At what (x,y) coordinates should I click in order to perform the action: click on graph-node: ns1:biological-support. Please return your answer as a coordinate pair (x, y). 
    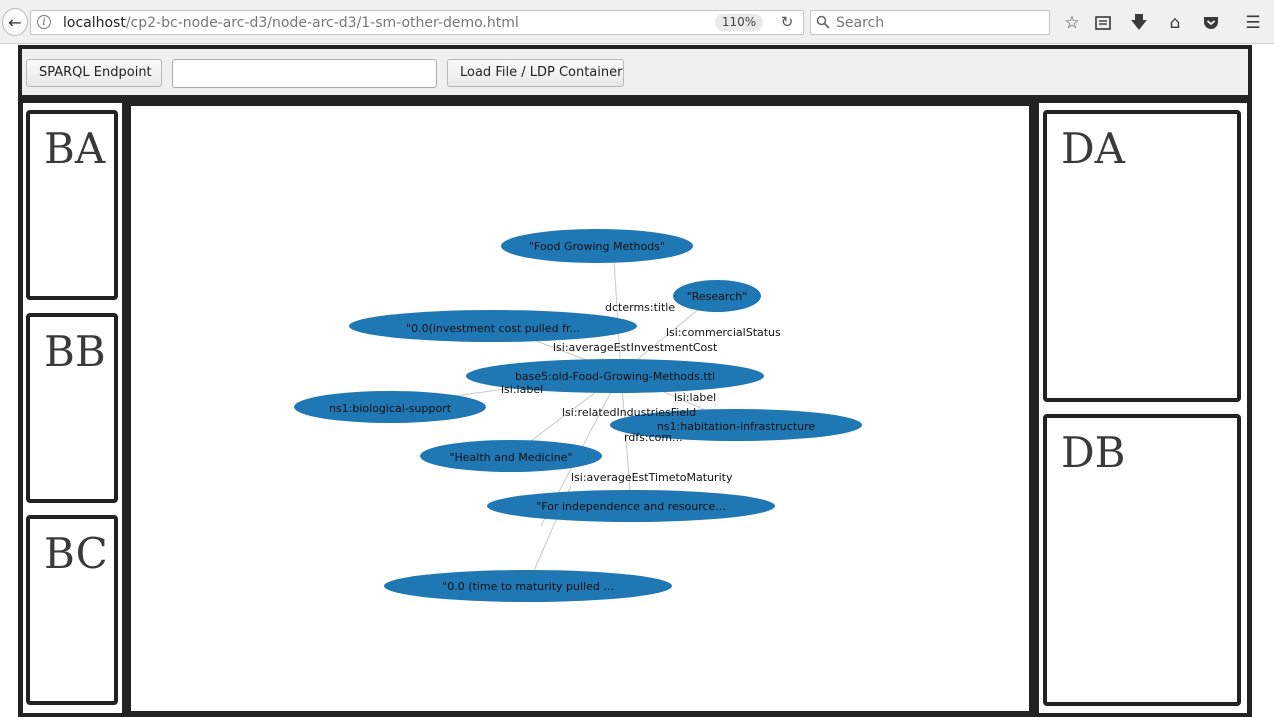
    Looking at the image, I should click on (390, 407).